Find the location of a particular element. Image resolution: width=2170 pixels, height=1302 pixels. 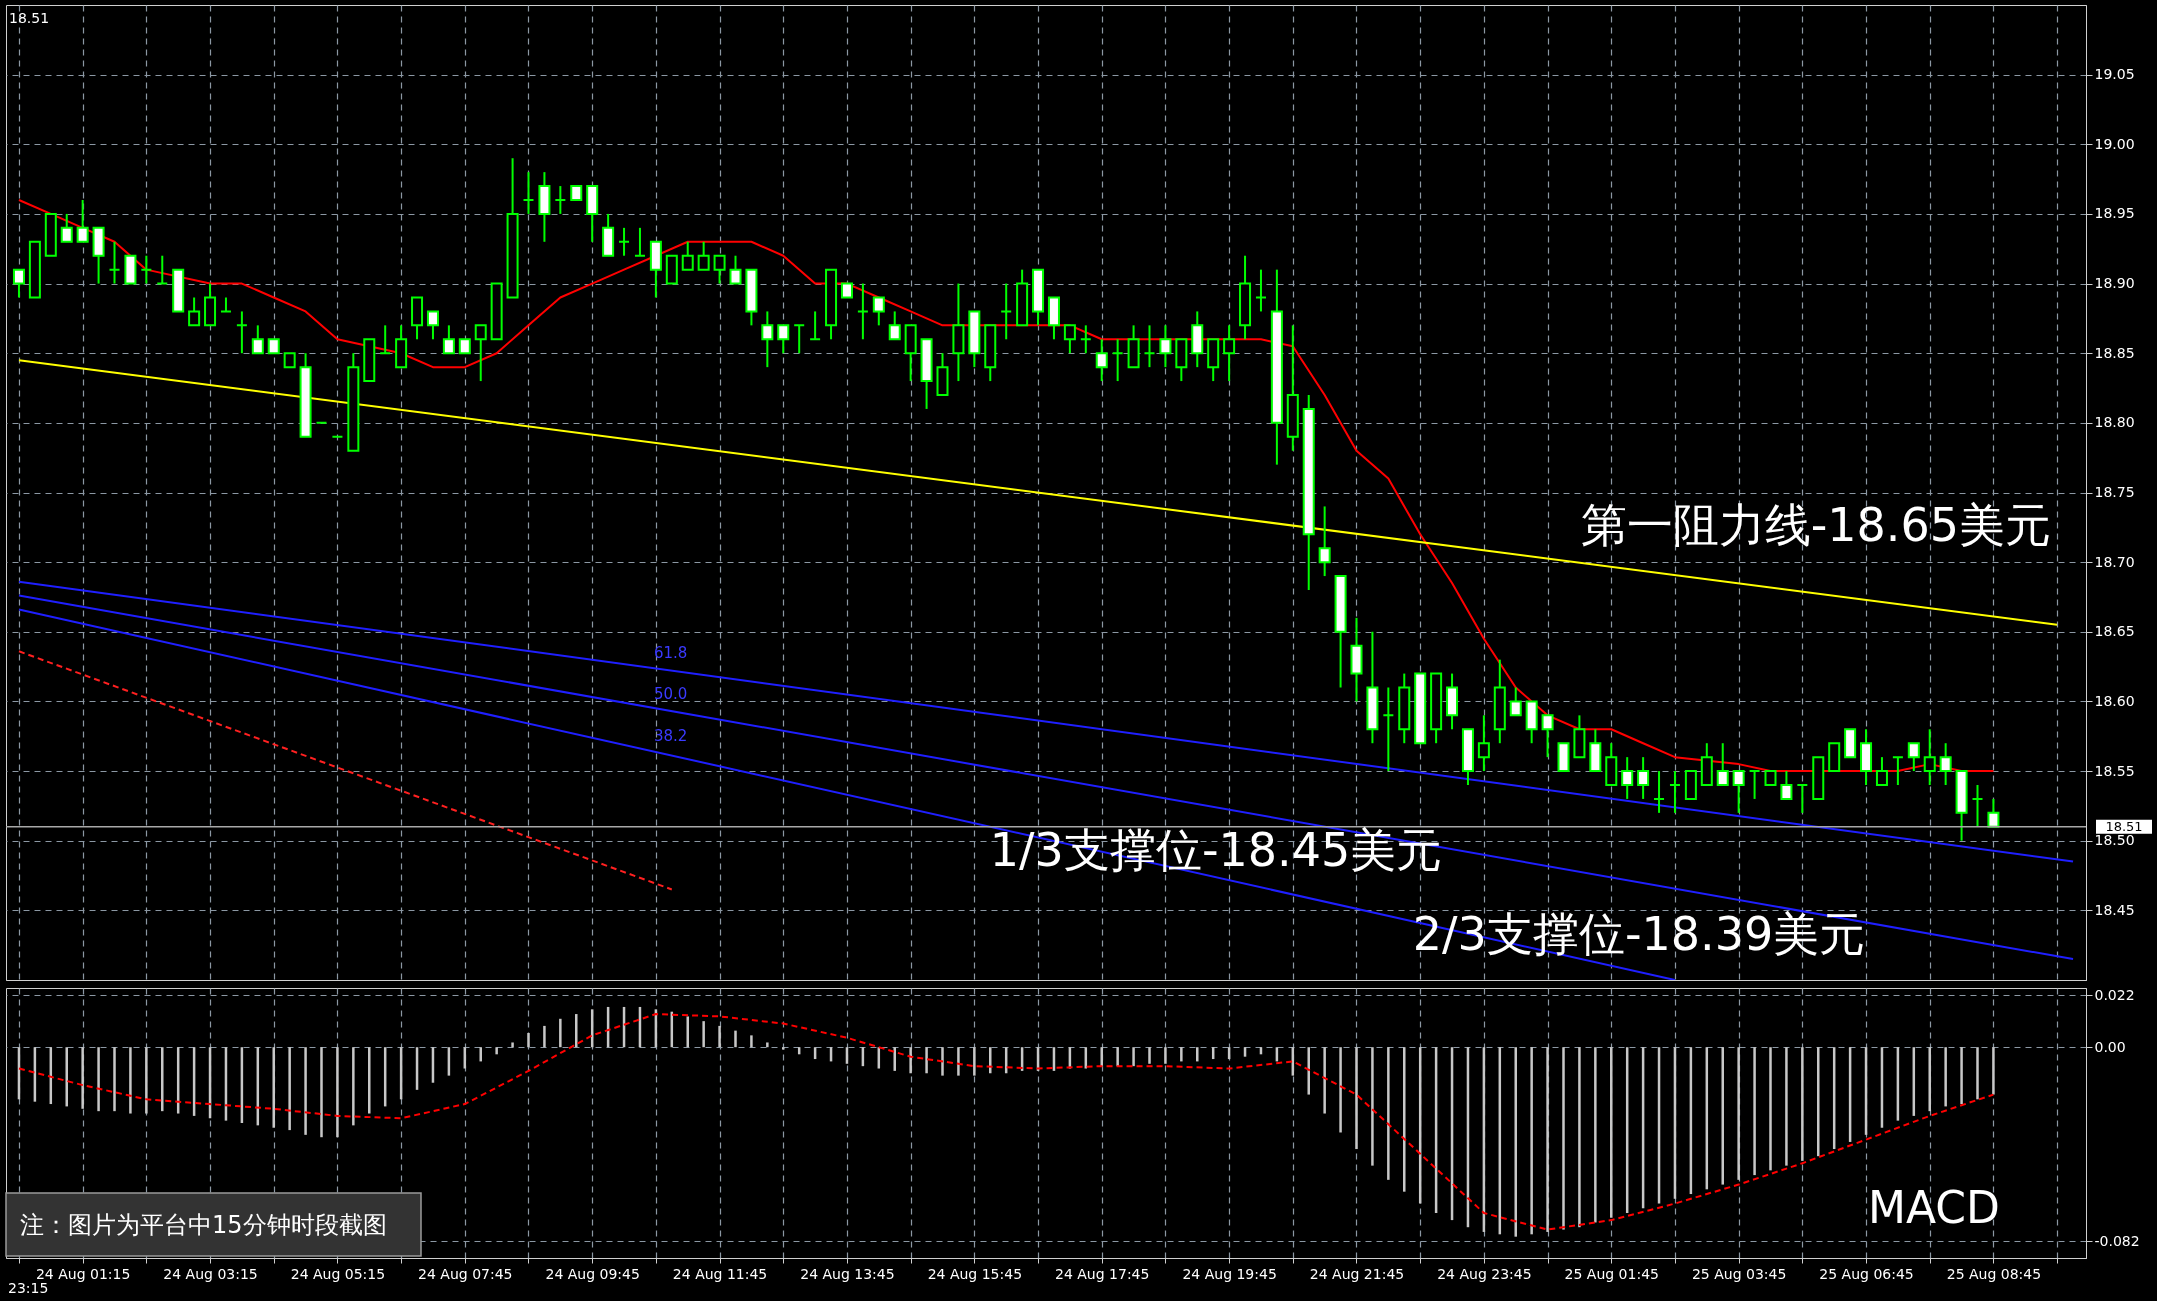

x-tick-label: 24 Aug 17:45 is located at coordinates (1102, 1273).